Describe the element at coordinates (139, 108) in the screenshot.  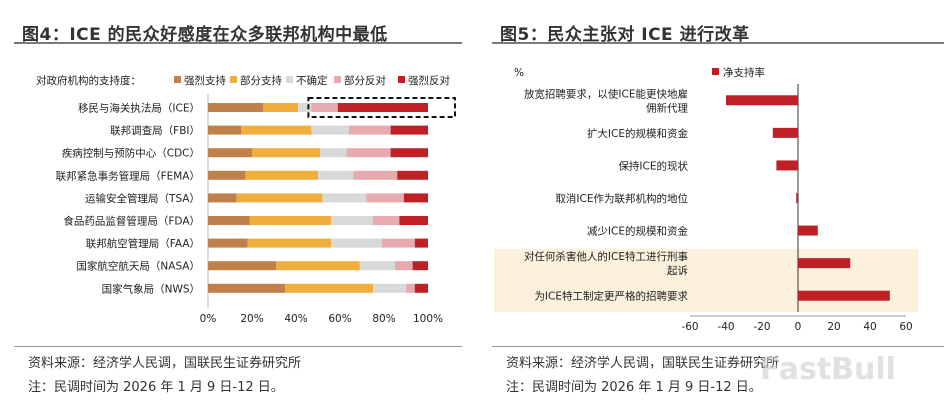
I see `category-label: 移民与海关执法局（ICE）` at that location.